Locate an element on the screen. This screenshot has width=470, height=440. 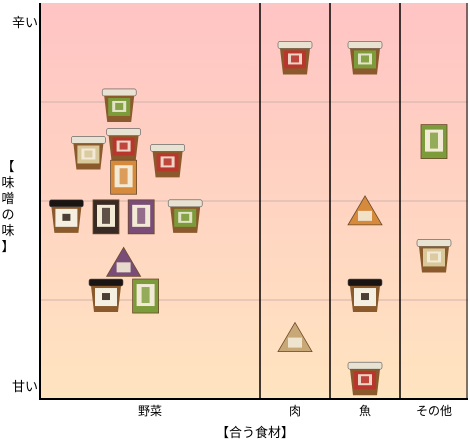
x-tick-label: 魚 is located at coordinates (365, 411).